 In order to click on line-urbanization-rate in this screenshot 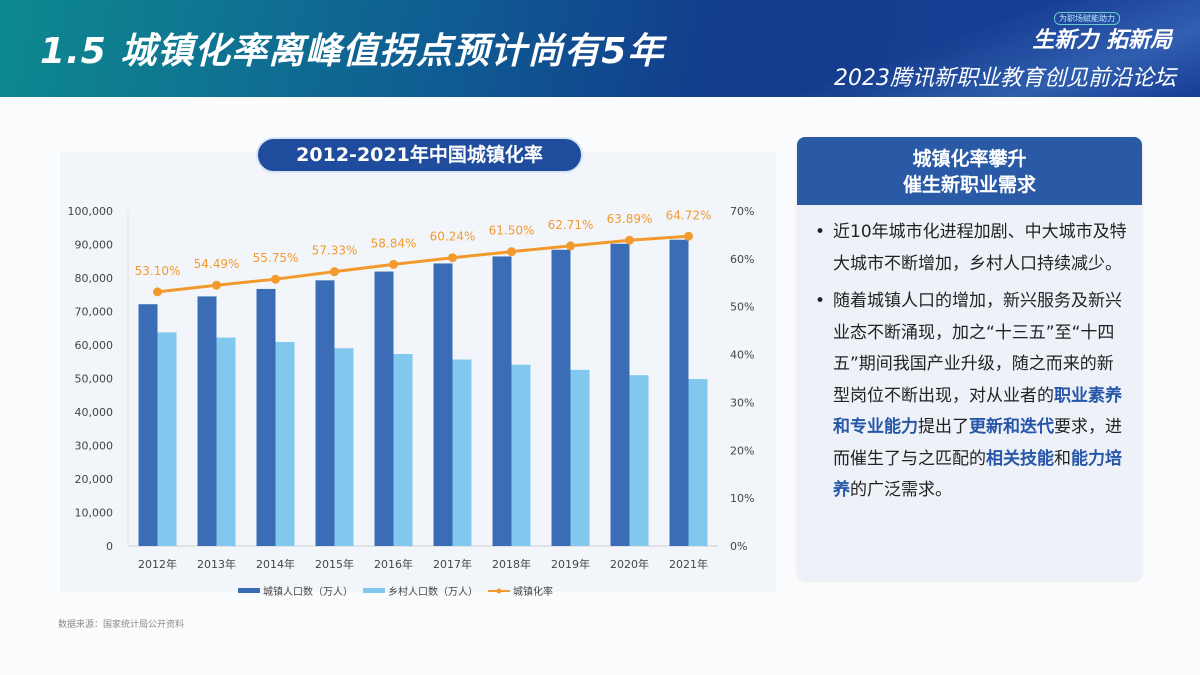, I will do `click(423, 264)`.